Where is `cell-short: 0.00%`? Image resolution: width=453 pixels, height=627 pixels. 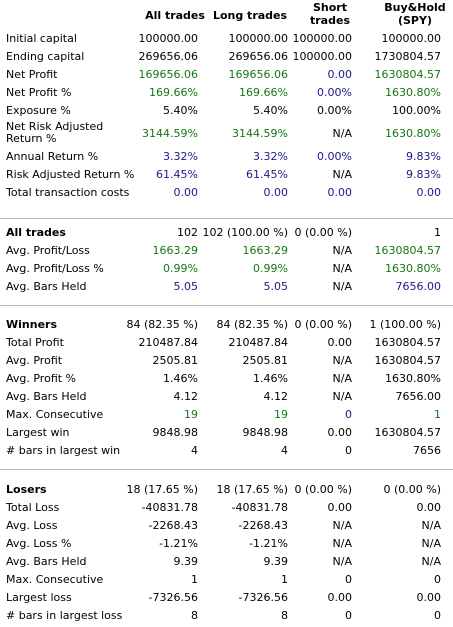
cell-short: 0.00% is located at coordinates (334, 110).